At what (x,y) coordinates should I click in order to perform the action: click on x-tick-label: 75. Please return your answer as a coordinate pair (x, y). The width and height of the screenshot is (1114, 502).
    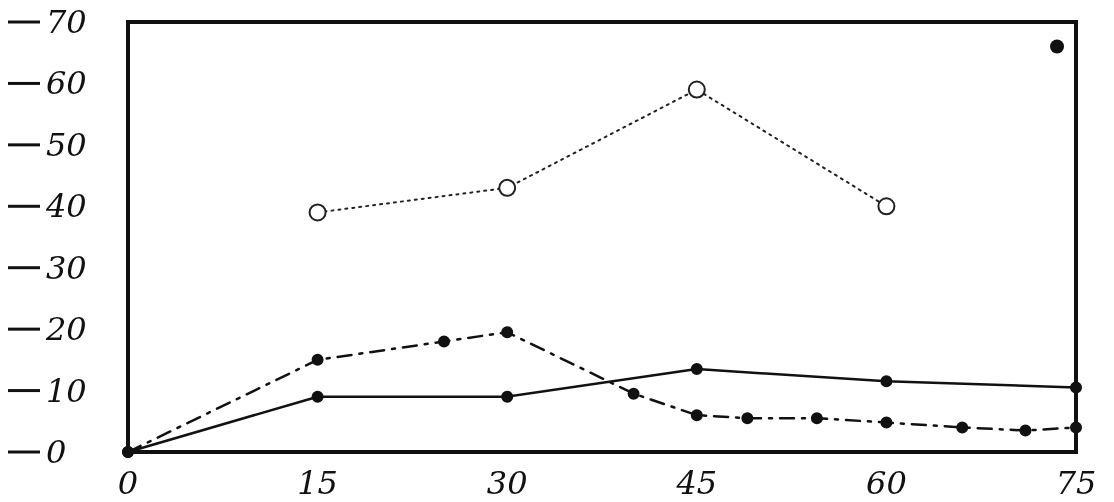
    Looking at the image, I should click on (1076, 483).